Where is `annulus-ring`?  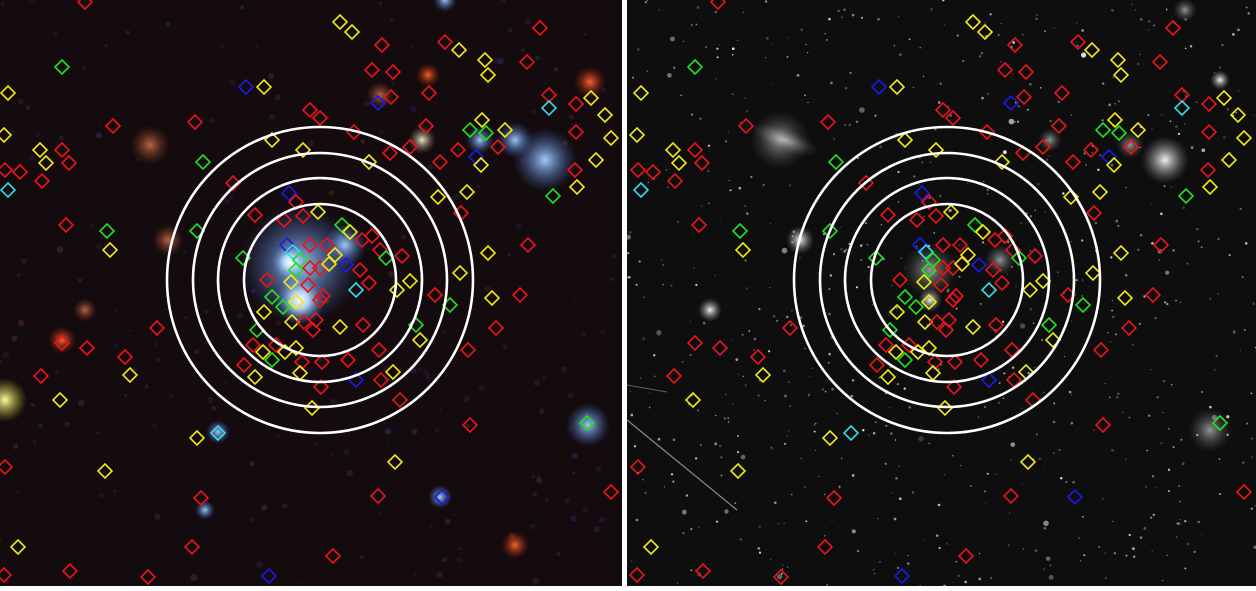
annulus-ring is located at coordinates (947, 280).